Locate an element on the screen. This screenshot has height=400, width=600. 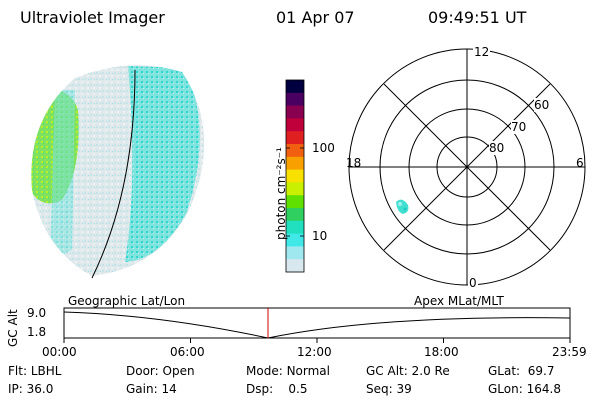
info-gain-value: 14 is located at coordinates (169, 389).